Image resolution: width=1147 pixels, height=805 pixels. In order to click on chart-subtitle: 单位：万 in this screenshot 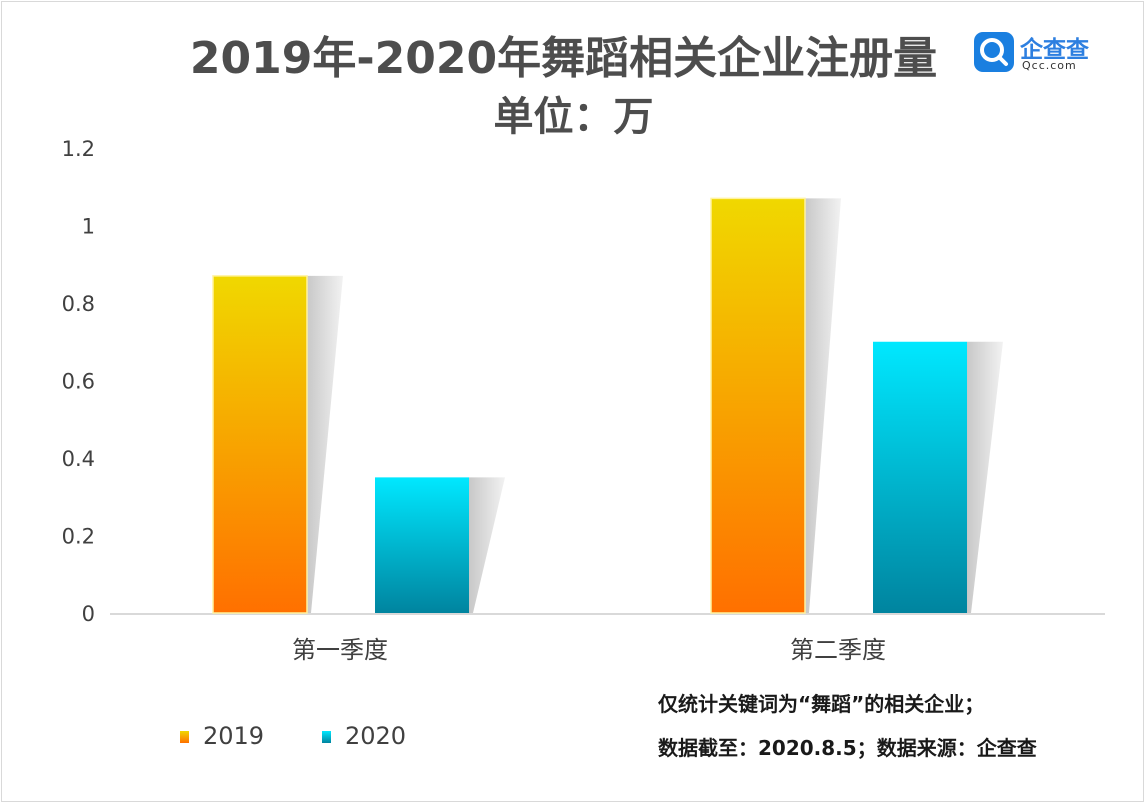, I will do `click(573, 117)`.